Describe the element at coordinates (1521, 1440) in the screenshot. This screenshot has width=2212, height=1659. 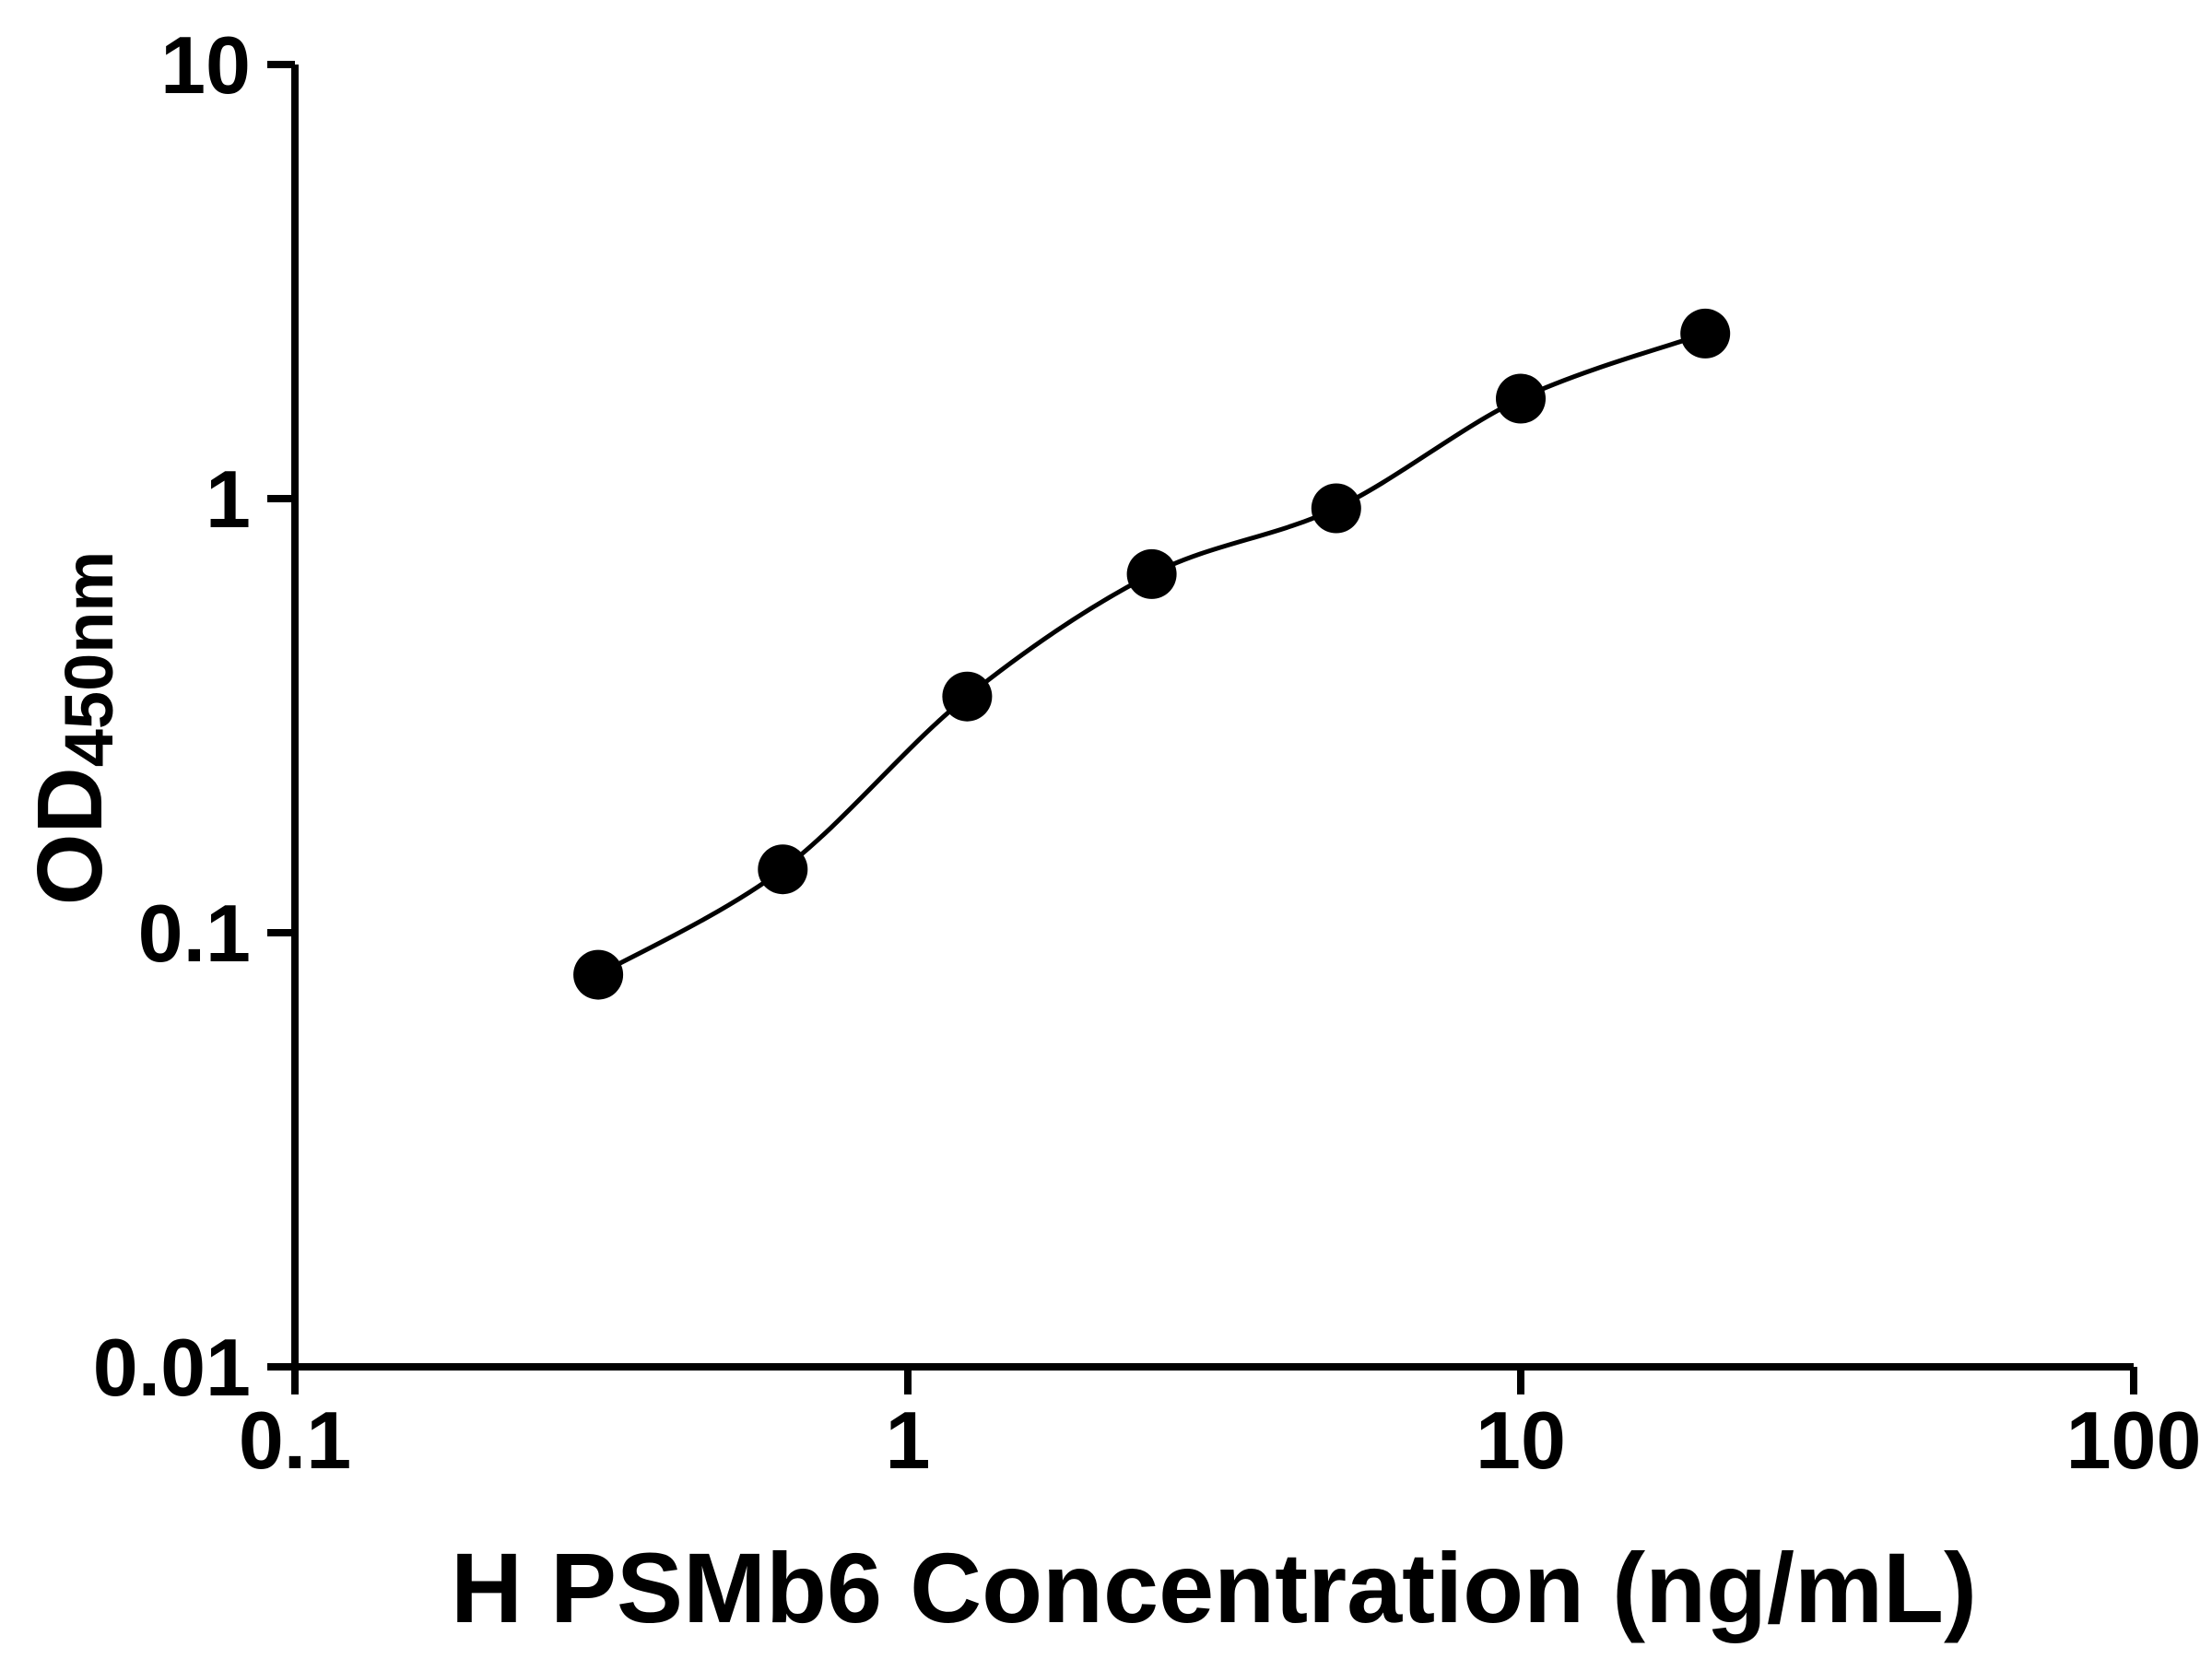
I see `x-tick-label: 10` at that location.